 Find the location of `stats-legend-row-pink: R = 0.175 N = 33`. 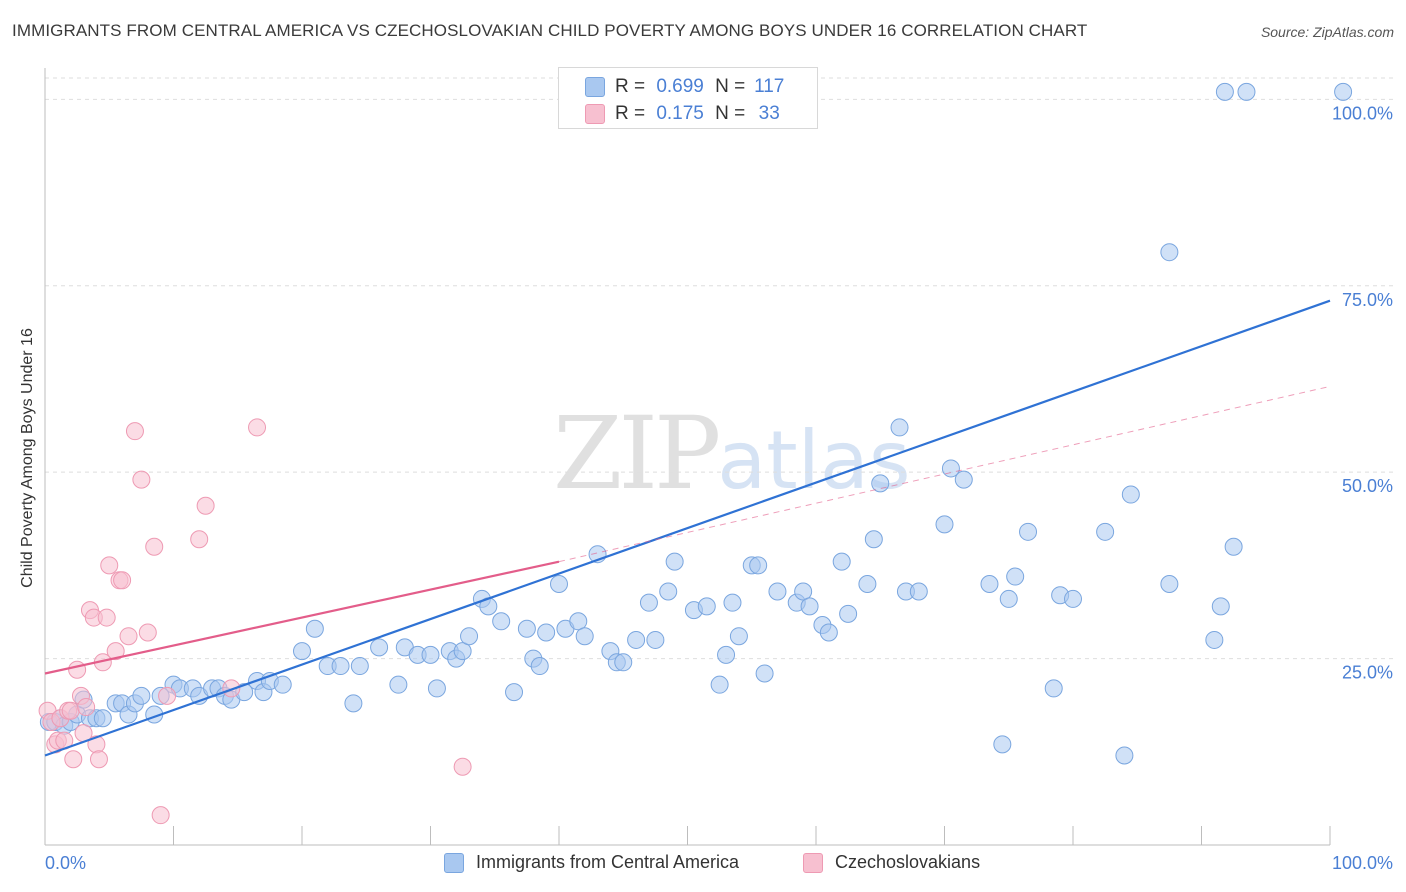

stats-legend-row-pink: R = 0.175 N = 33 is located at coordinates (689, 114).